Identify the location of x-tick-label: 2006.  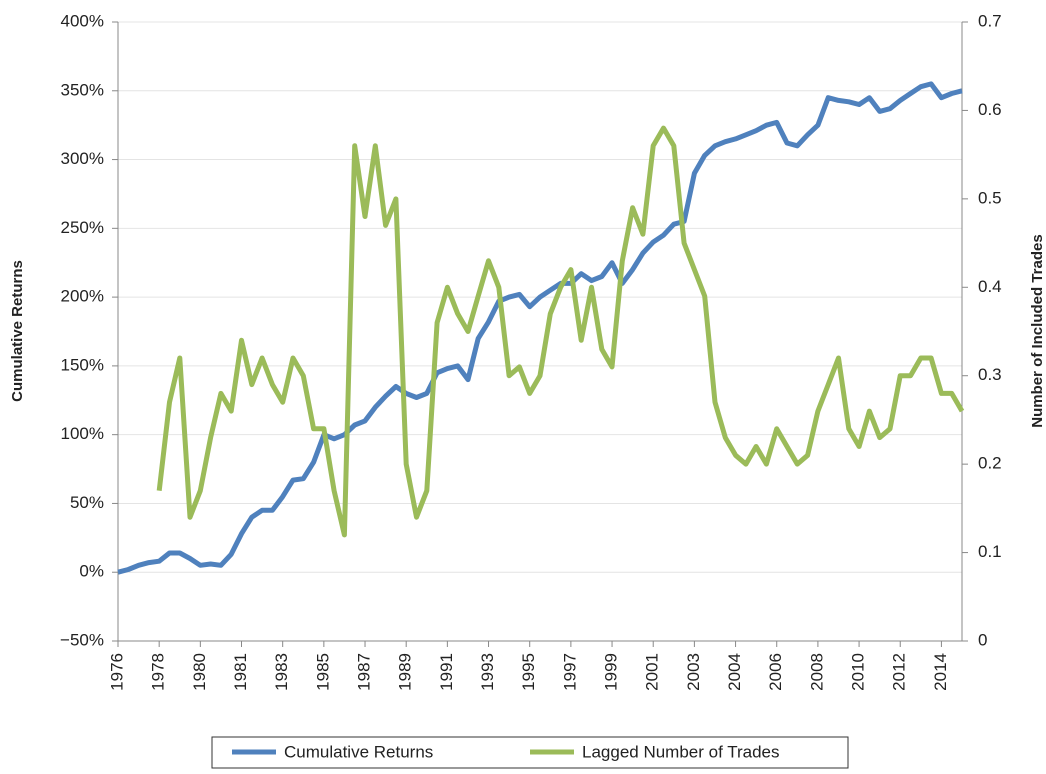
(775, 672).